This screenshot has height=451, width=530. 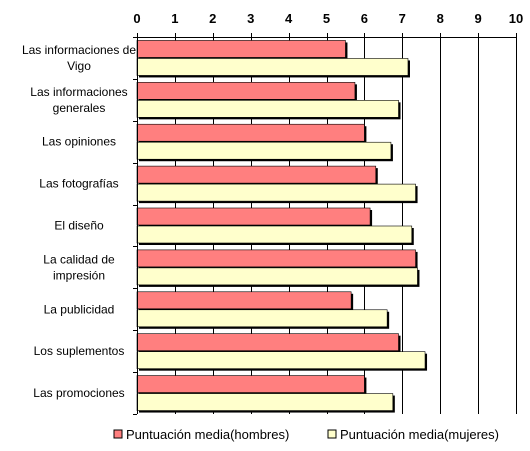 What do you see at coordinates (250, 18) in the screenshot?
I see `x-tick-label-3: 3` at bounding box center [250, 18].